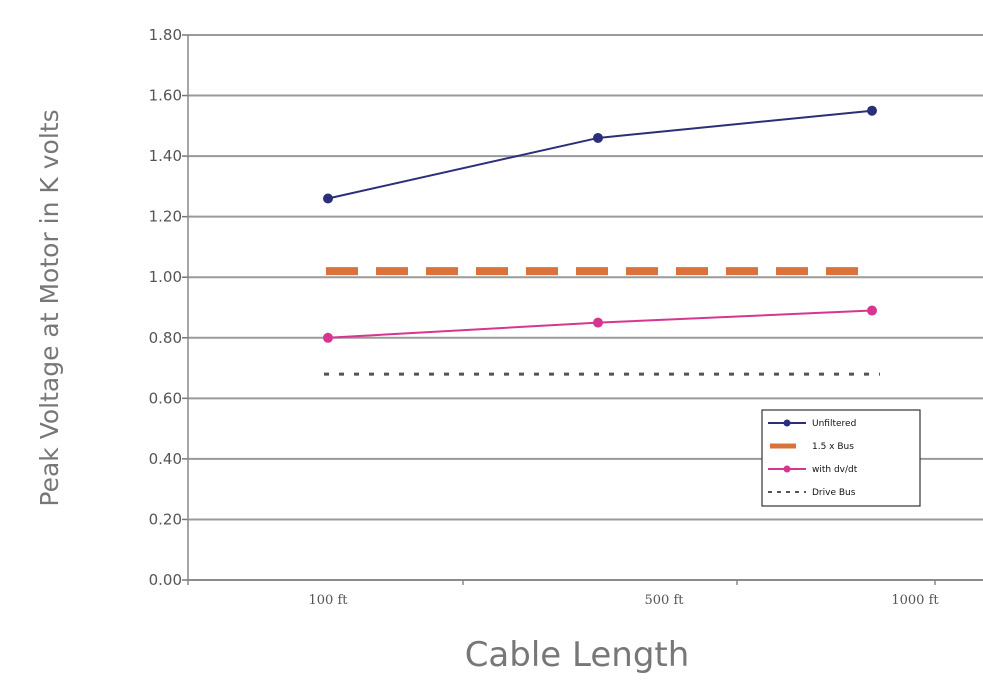  What do you see at coordinates (165, 338) in the screenshot?
I see `y-tick-label: 0.80` at bounding box center [165, 338].